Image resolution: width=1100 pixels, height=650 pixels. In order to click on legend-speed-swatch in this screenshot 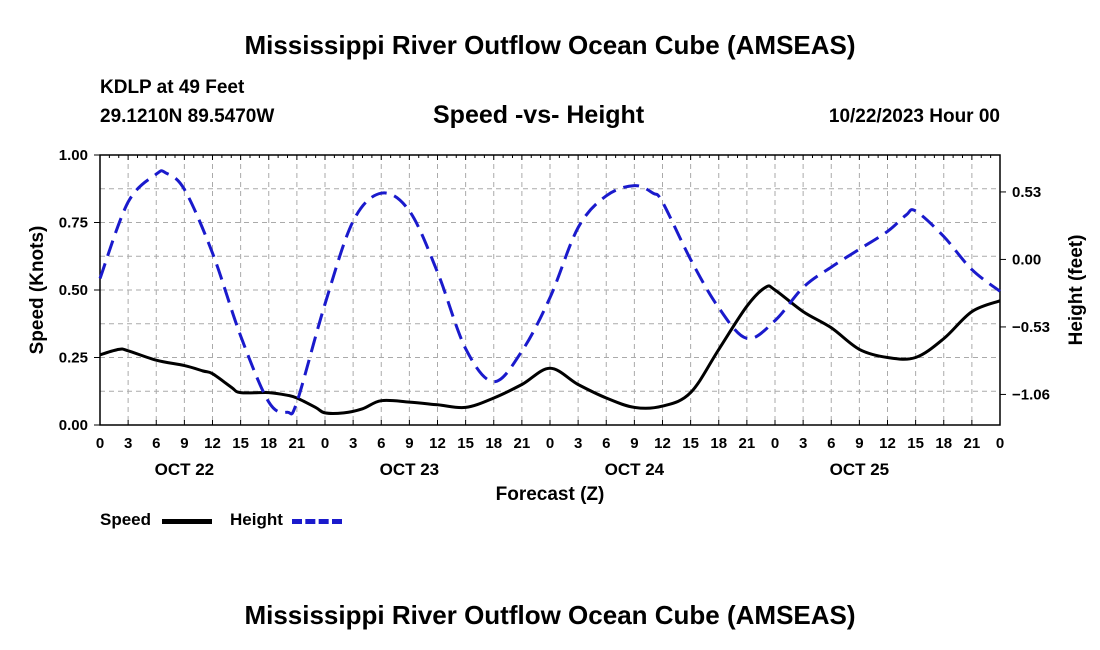, I will do `click(187, 521)`.